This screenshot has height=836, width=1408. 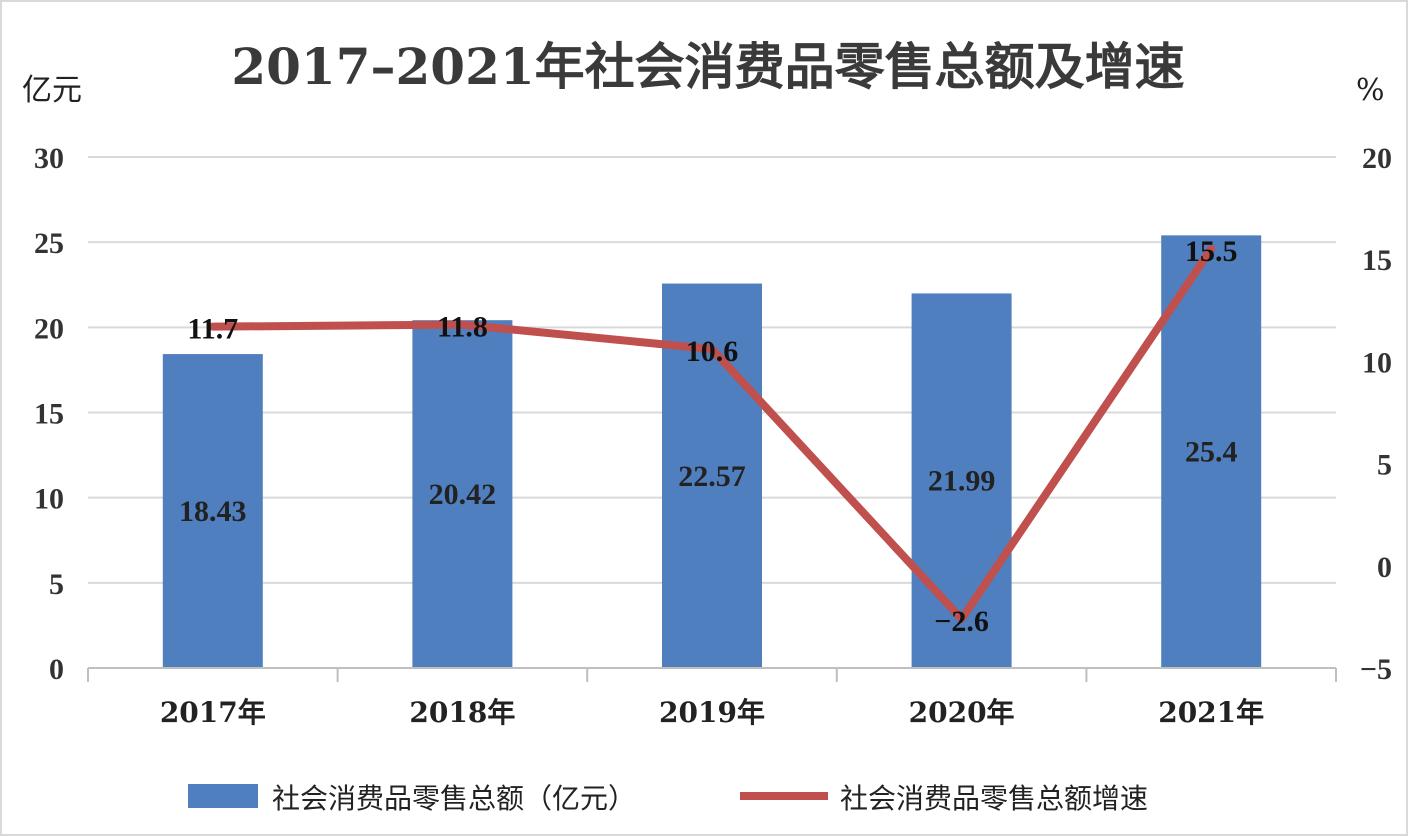 What do you see at coordinates (1384, 465) in the screenshot?
I see `right-tick-label: 5` at bounding box center [1384, 465].